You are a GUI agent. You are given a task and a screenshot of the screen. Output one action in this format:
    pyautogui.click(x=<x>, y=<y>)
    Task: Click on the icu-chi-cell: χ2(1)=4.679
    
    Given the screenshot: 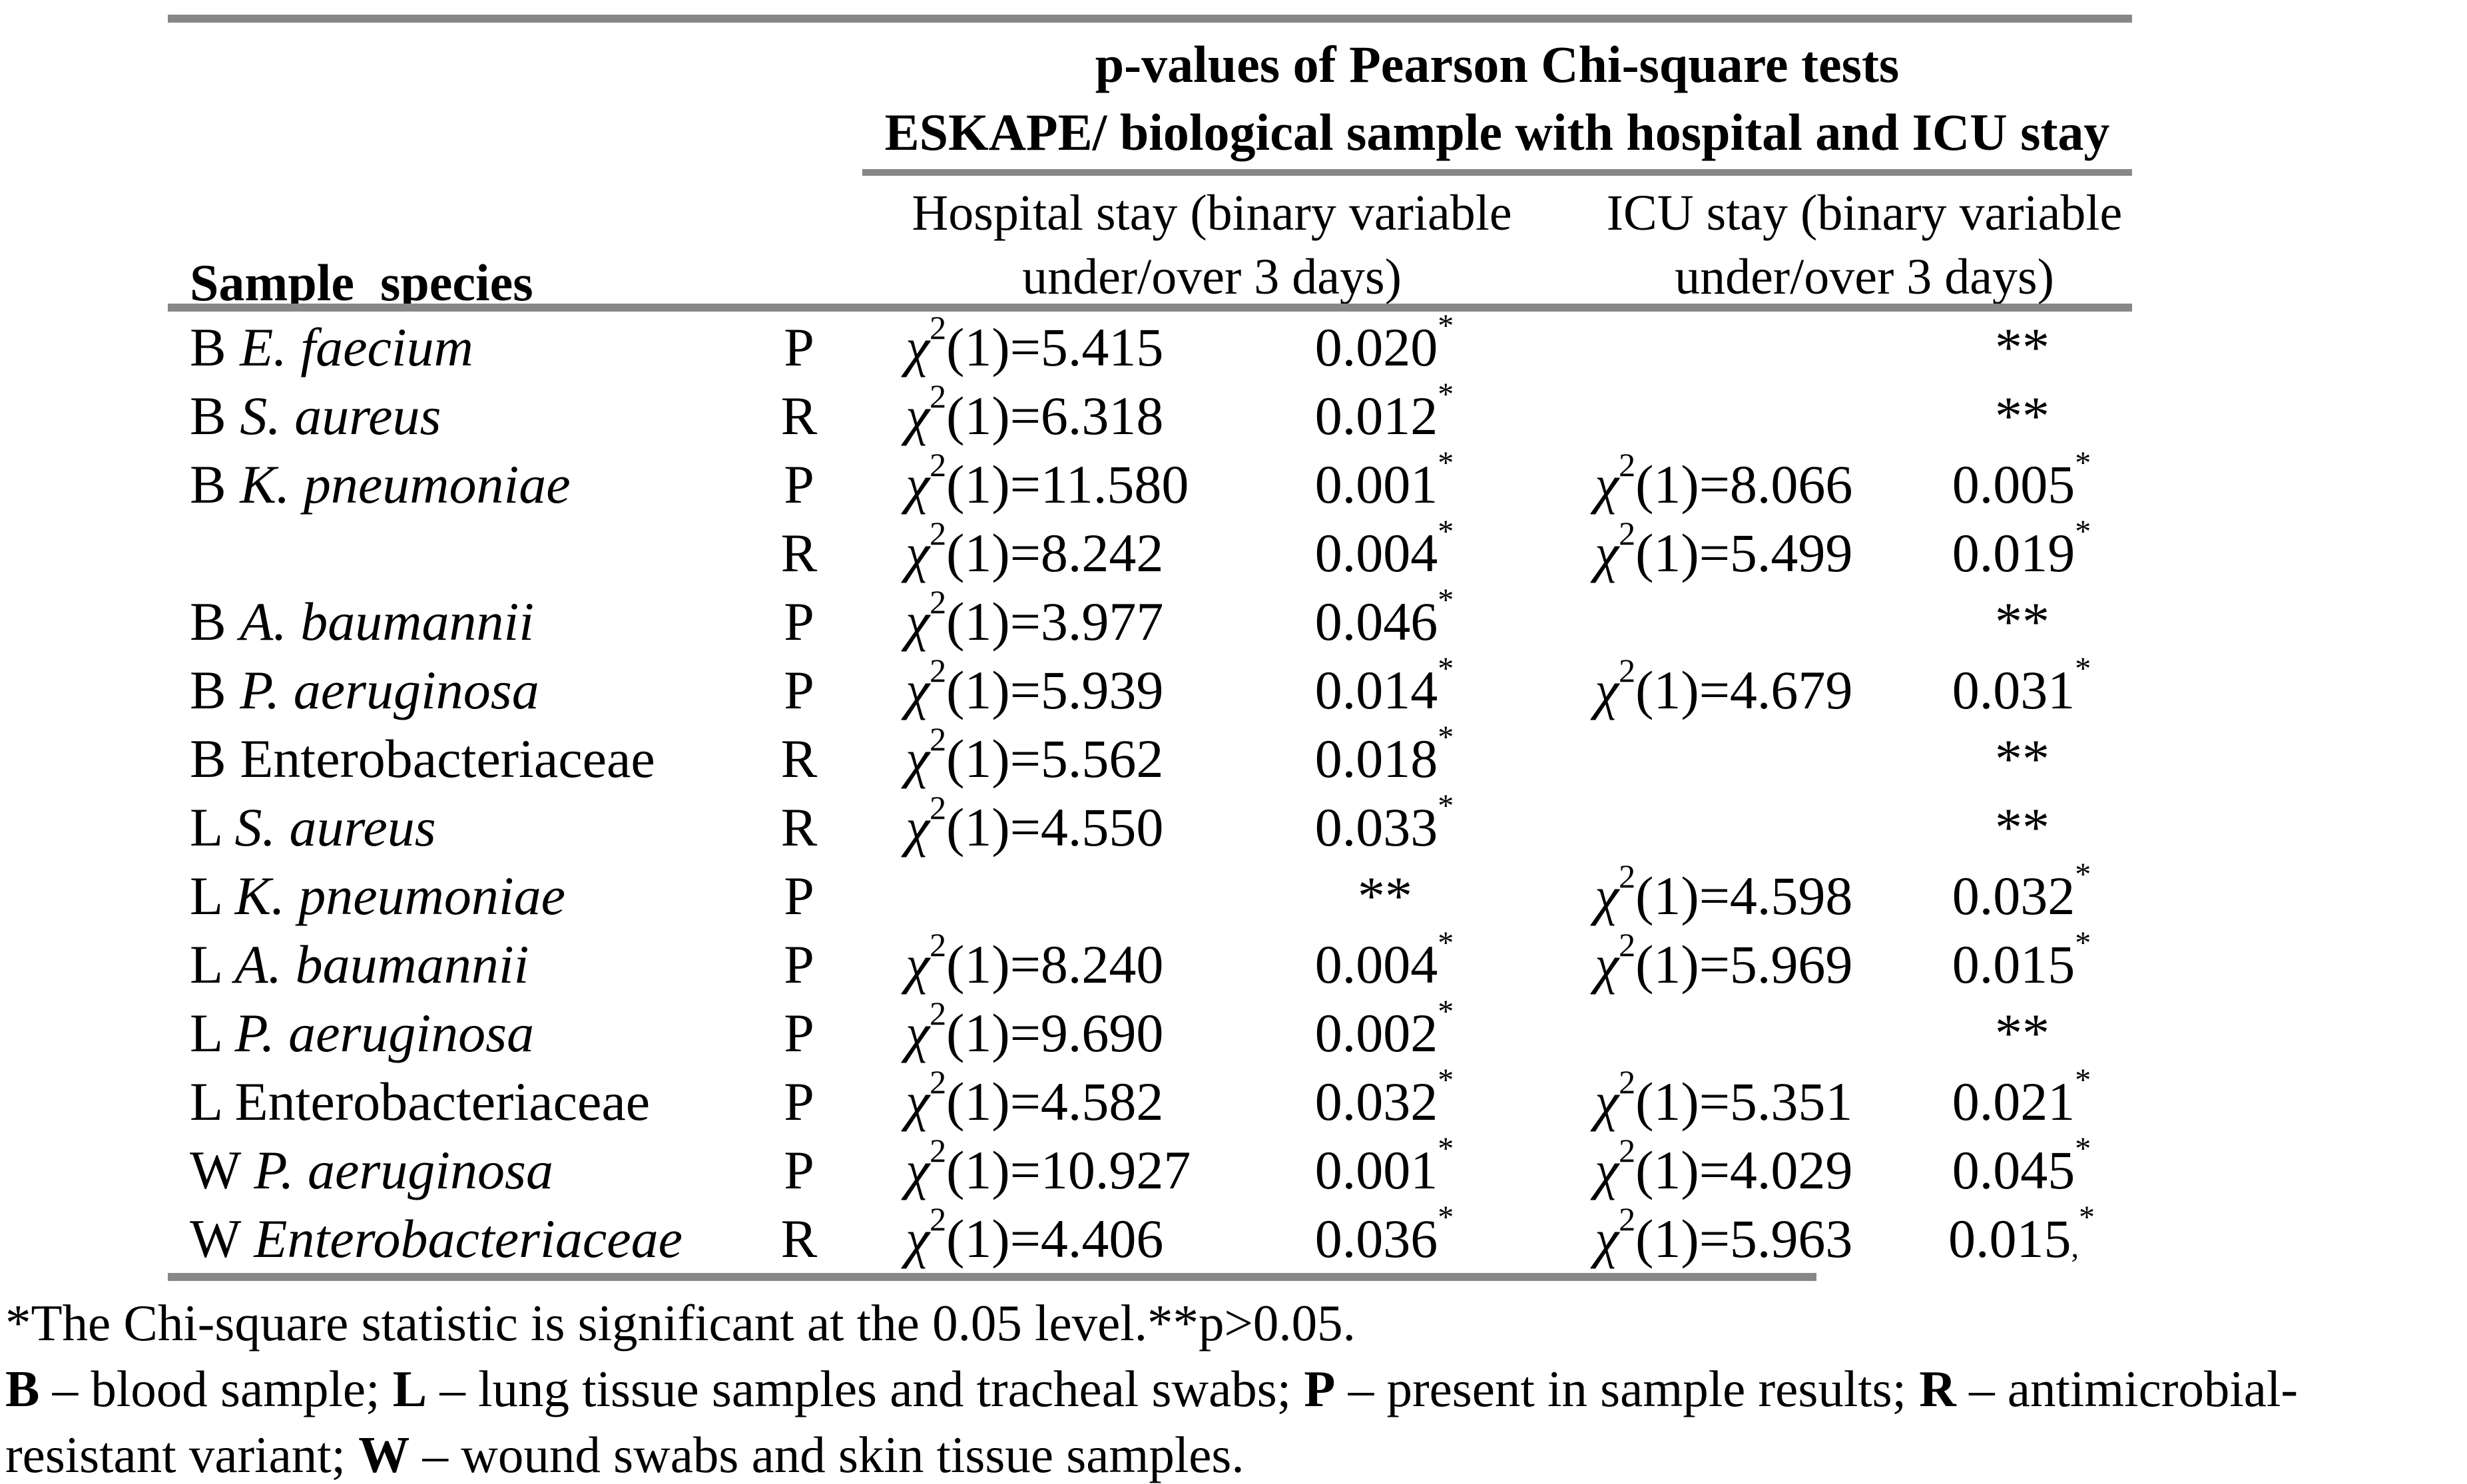 What is the action you would take?
    pyautogui.click(x=1754, y=689)
    